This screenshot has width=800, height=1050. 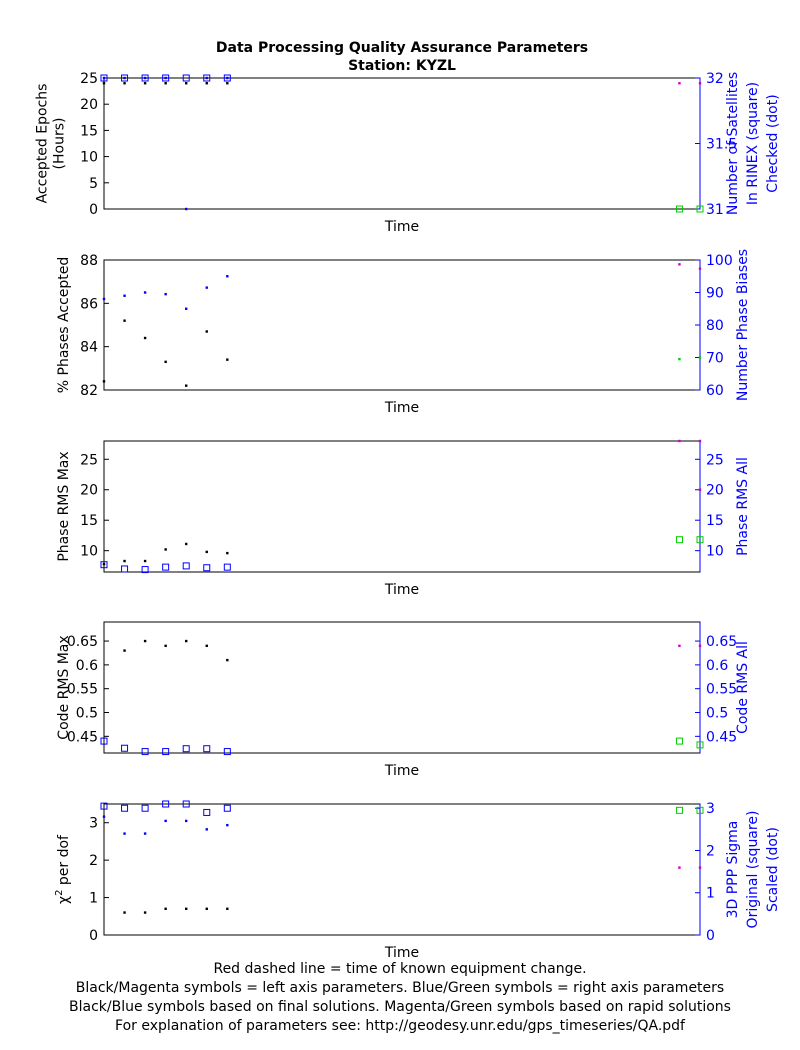 What do you see at coordinates (89, 348) in the screenshot?
I see `left-tick-label: 84` at bounding box center [89, 348].